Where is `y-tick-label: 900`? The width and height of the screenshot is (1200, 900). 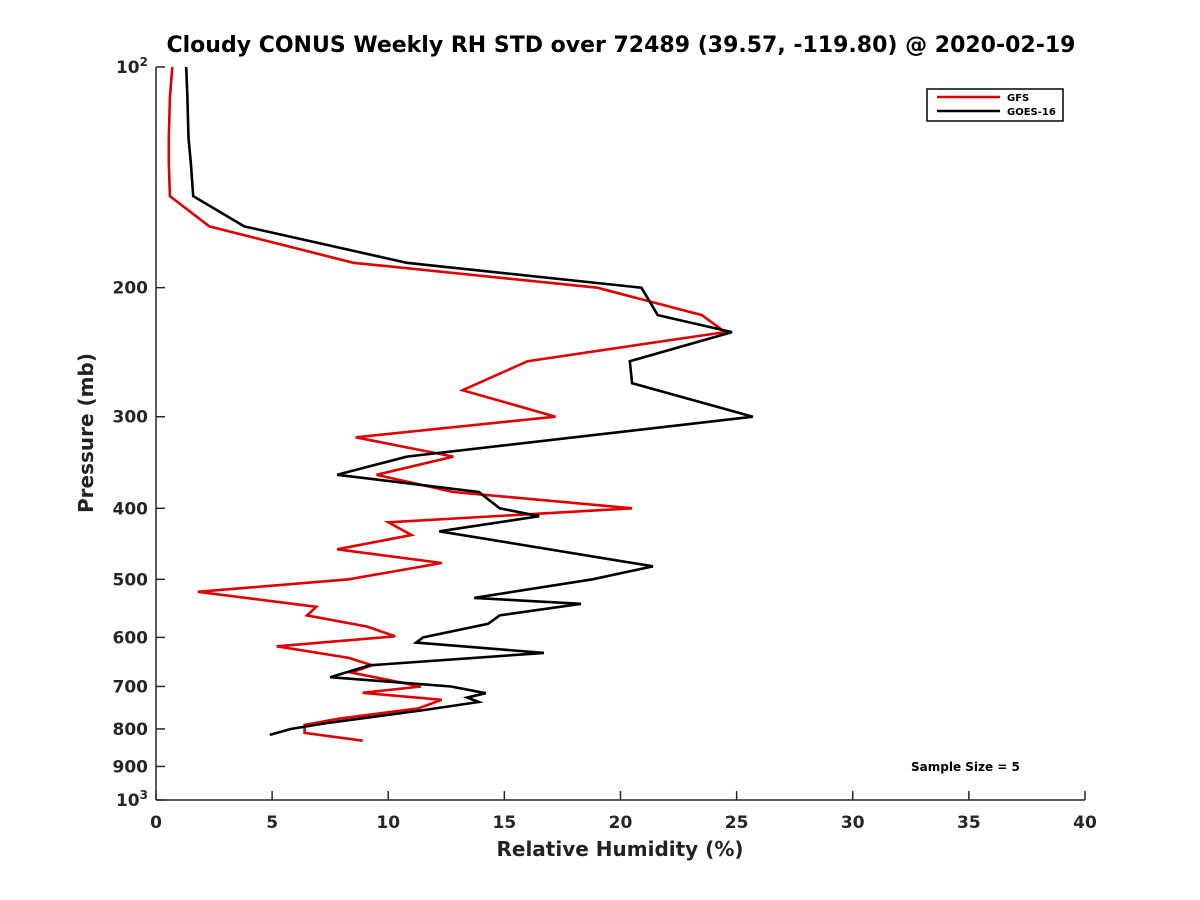
y-tick-label: 900 is located at coordinates (131, 767).